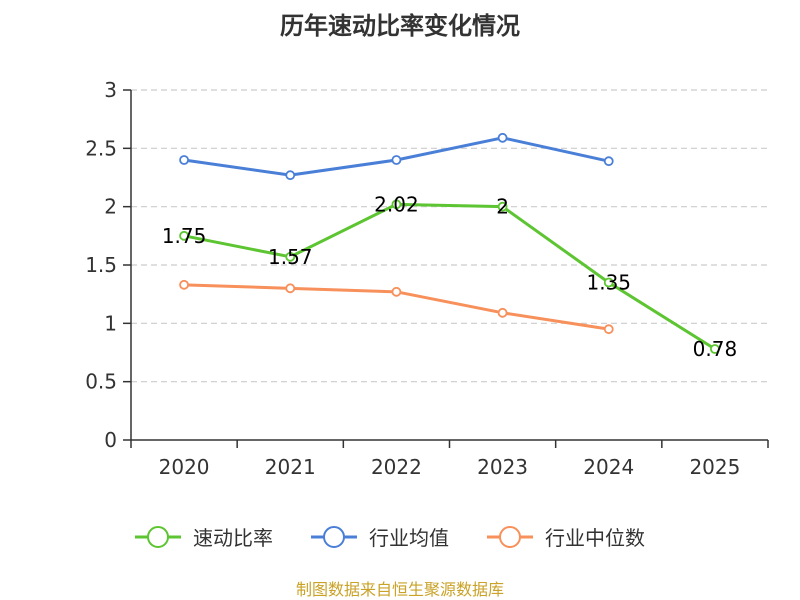 The image size is (800, 600). I want to click on point-行业均值-2022, so click(396, 160).